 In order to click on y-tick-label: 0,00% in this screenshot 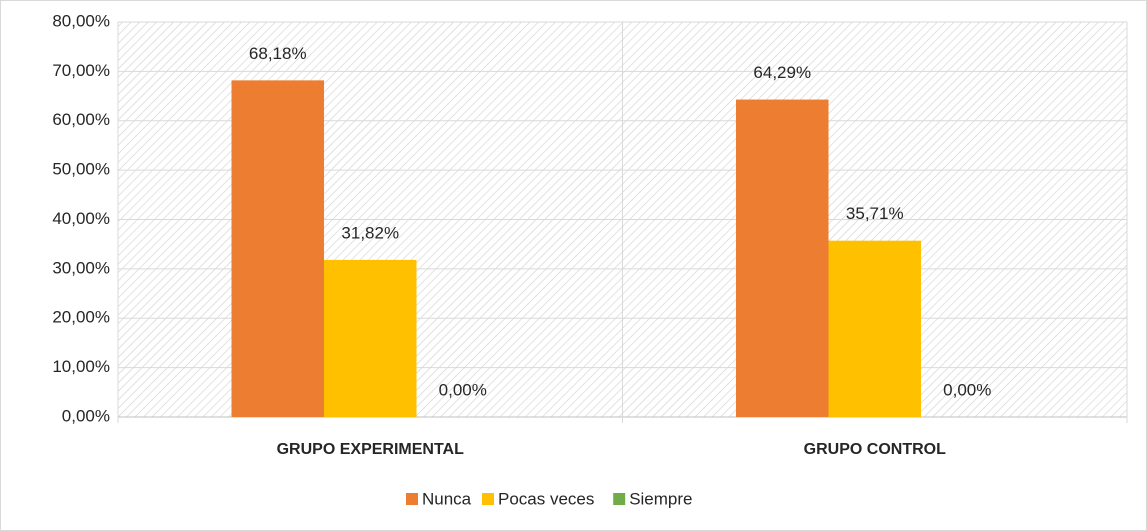, I will do `click(86, 415)`.